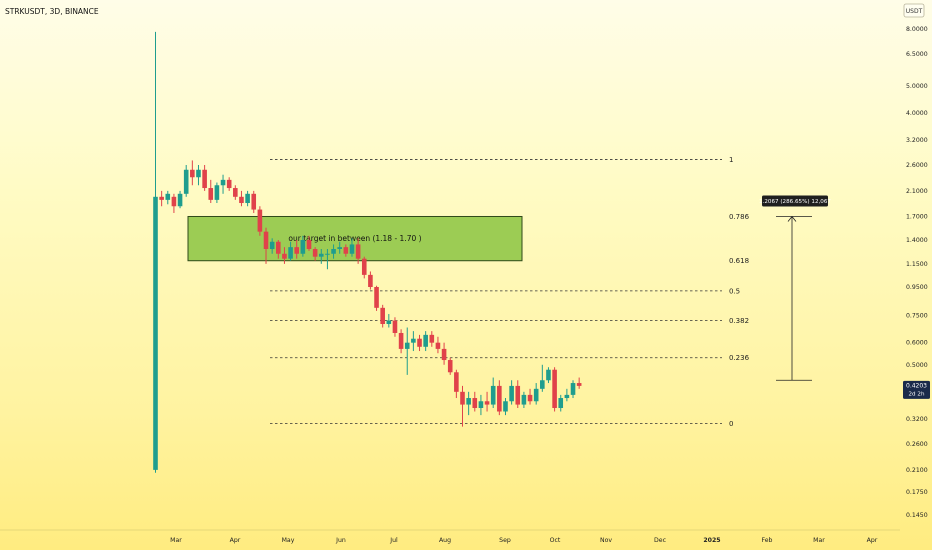  What do you see at coordinates (795, 201) in the screenshot?
I see `measure-label-box` at bounding box center [795, 201].